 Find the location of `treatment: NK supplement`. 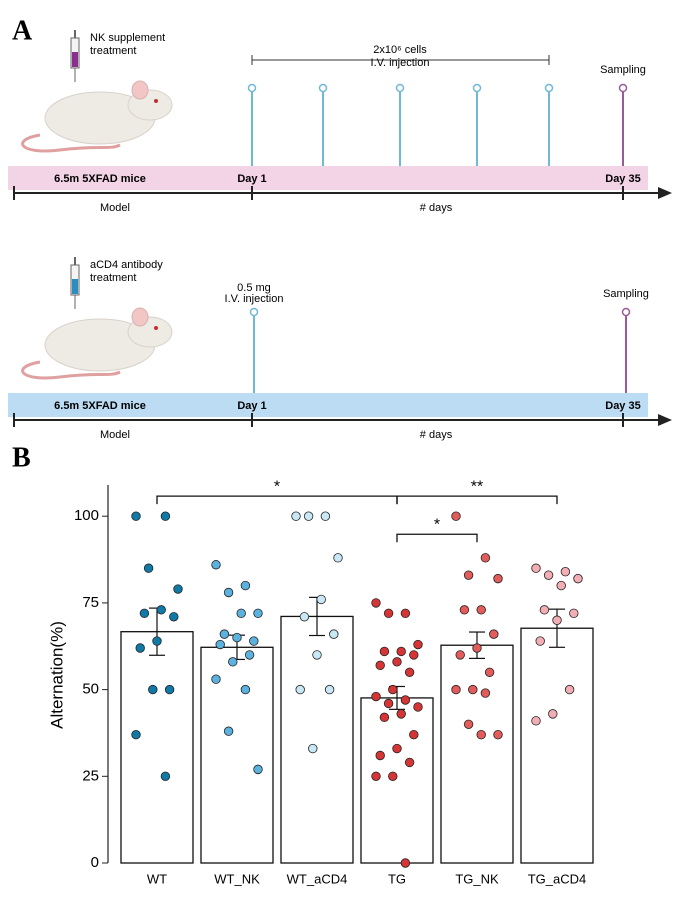

treatment: NK supplement is located at coordinates (127, 38).